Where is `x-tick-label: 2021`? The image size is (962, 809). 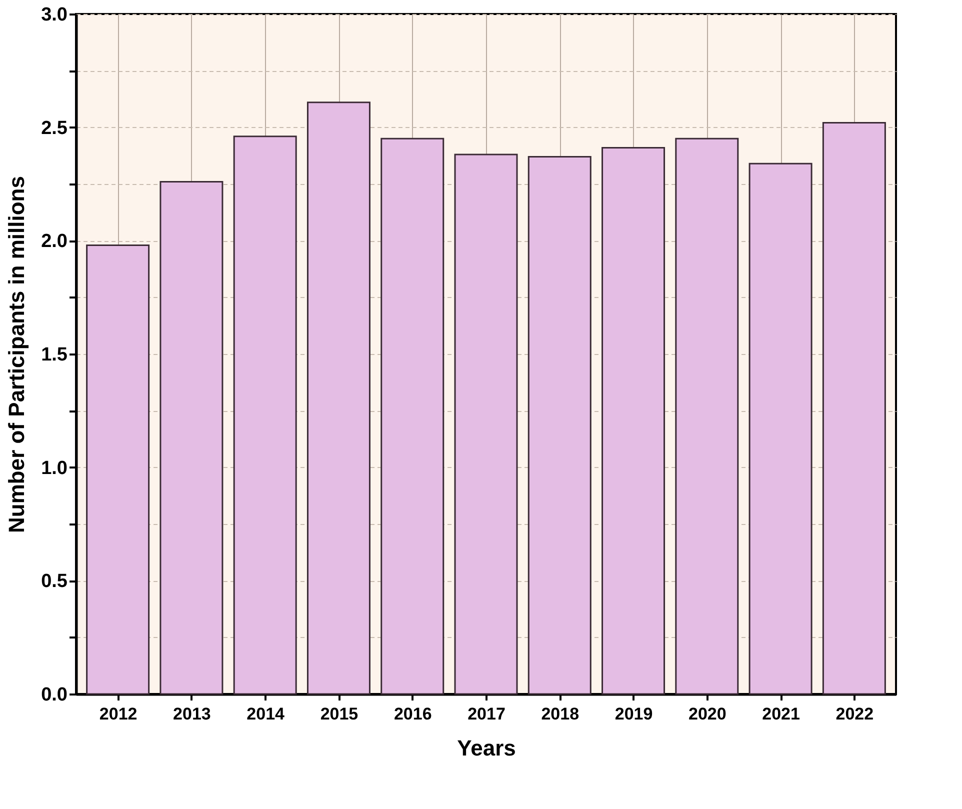
x-tick-label: 2021 is located at coordinates (781, 714).